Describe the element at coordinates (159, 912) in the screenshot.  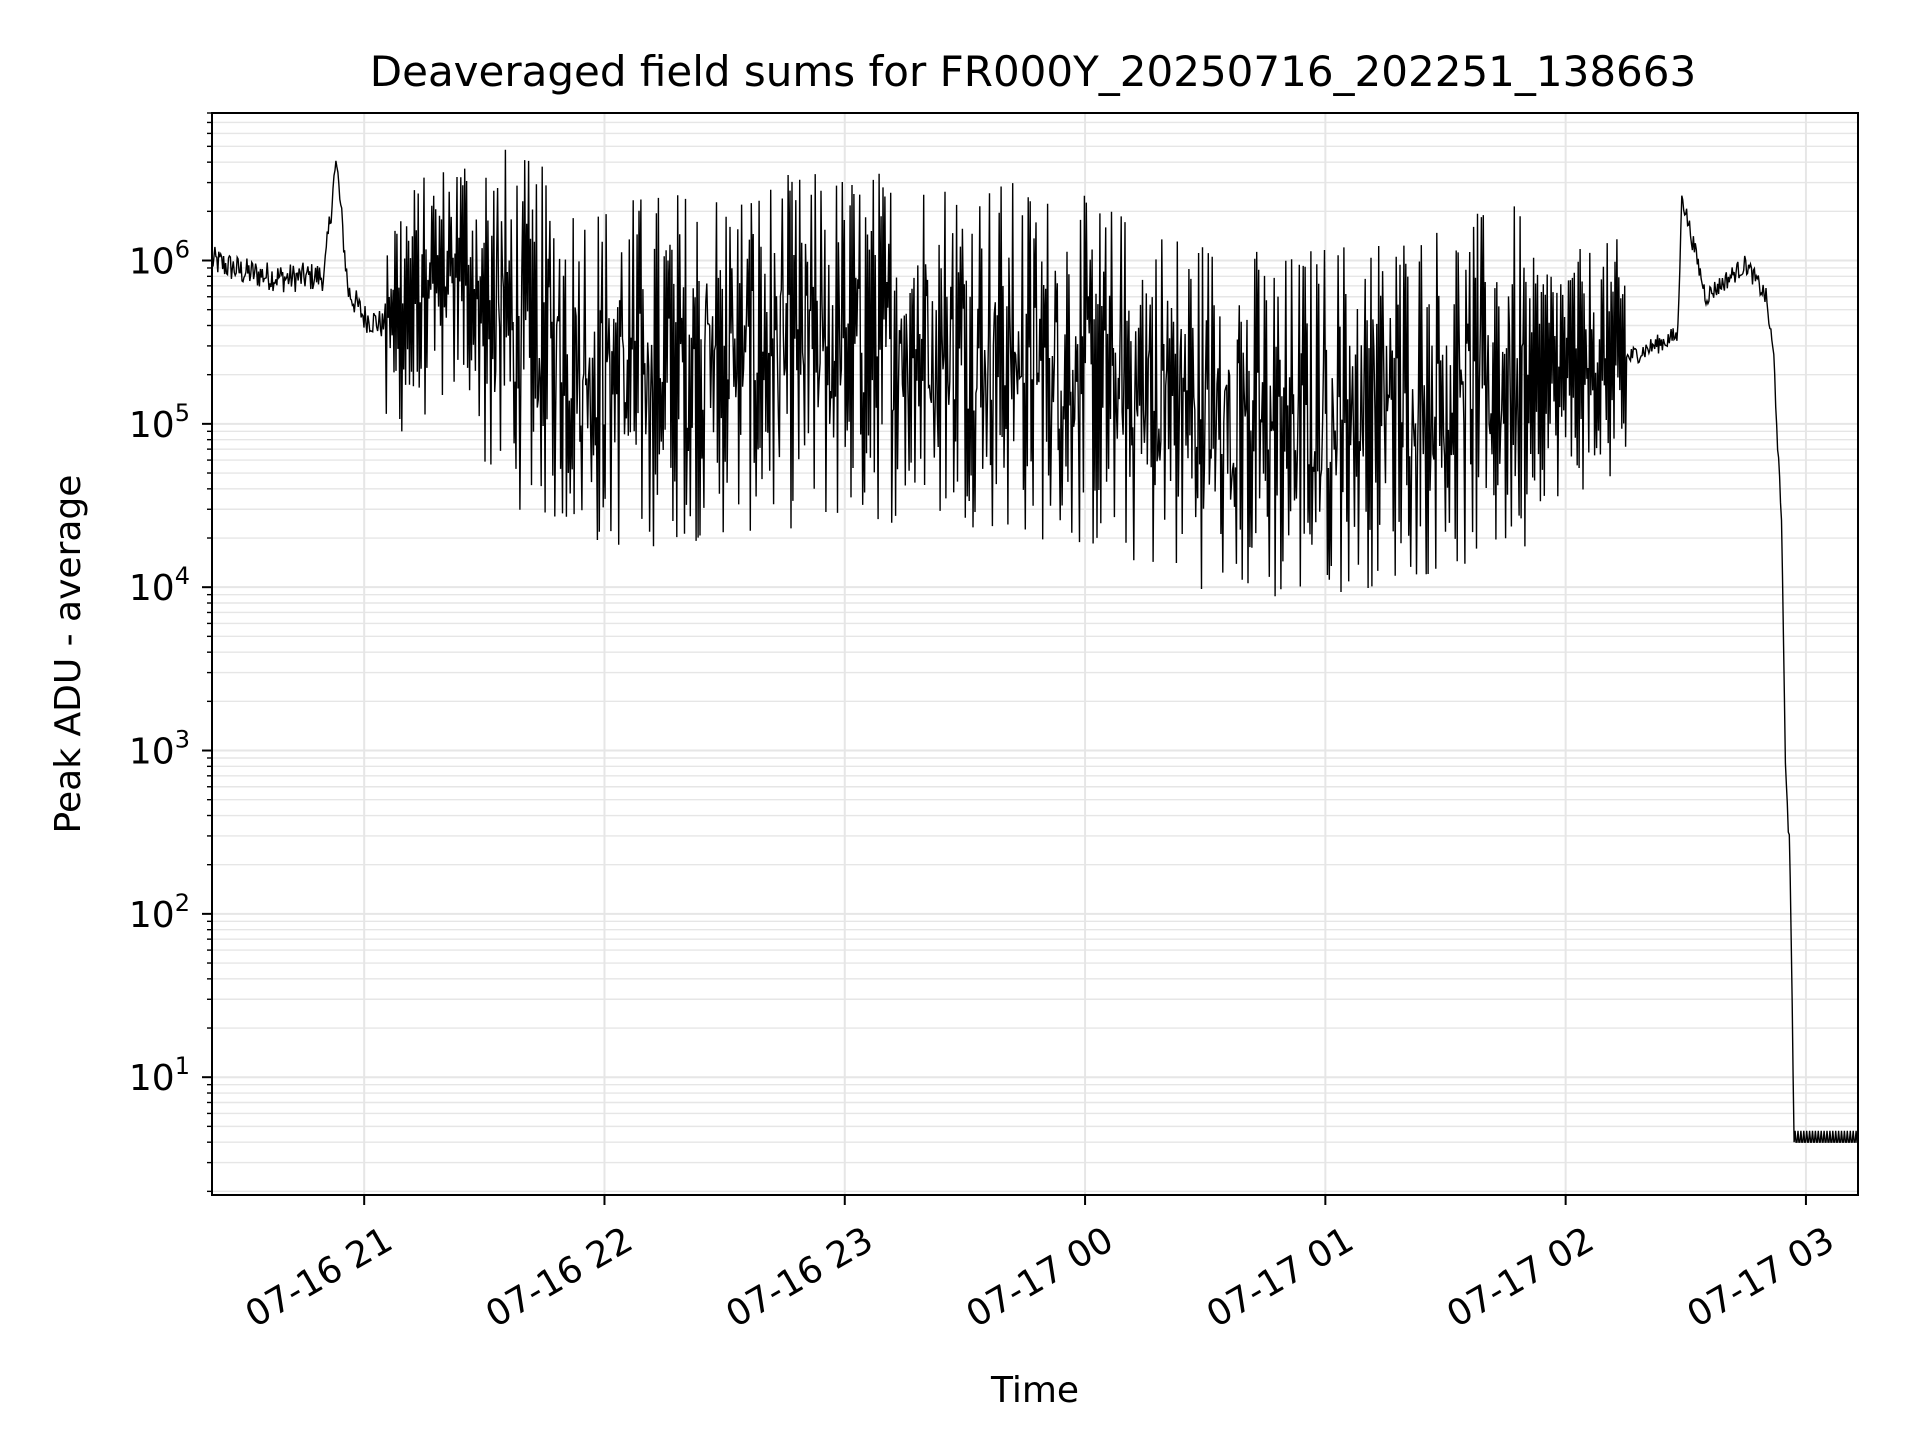
I see `y-tick-label: 10²` at that location.